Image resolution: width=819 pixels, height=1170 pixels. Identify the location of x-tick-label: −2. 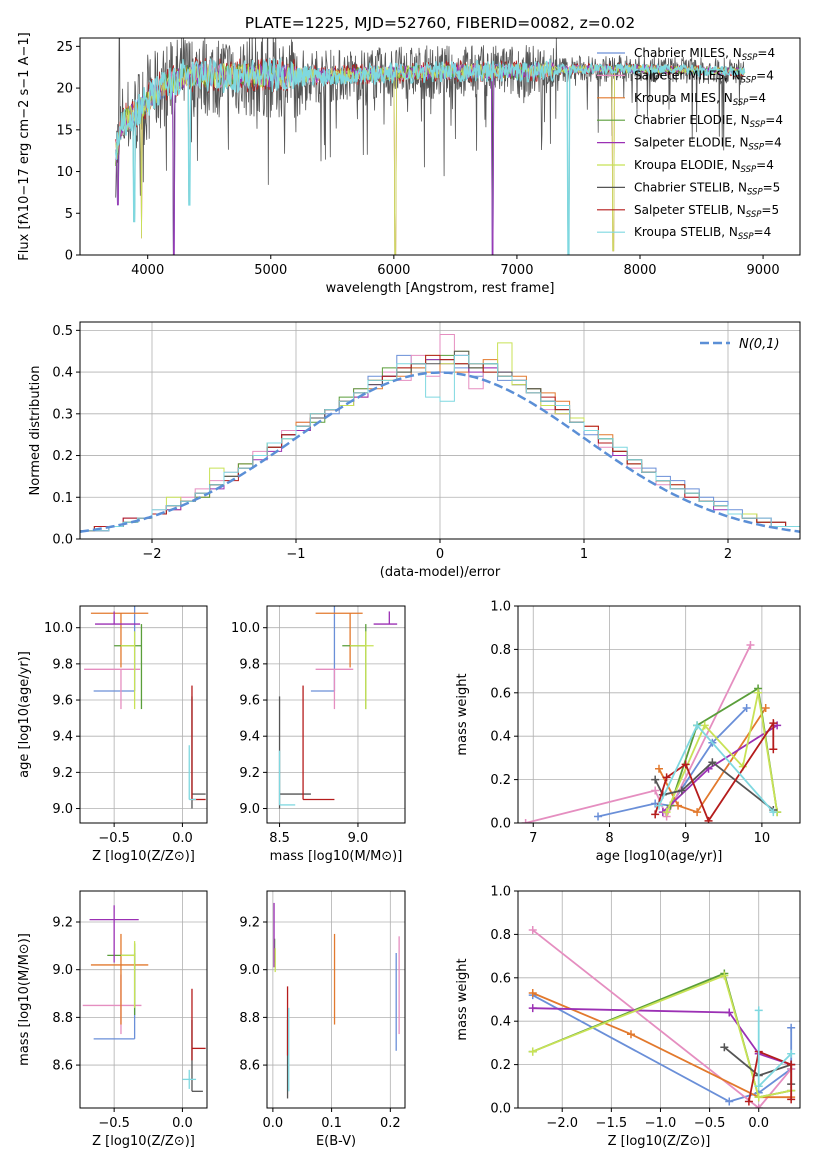
(151, 554).